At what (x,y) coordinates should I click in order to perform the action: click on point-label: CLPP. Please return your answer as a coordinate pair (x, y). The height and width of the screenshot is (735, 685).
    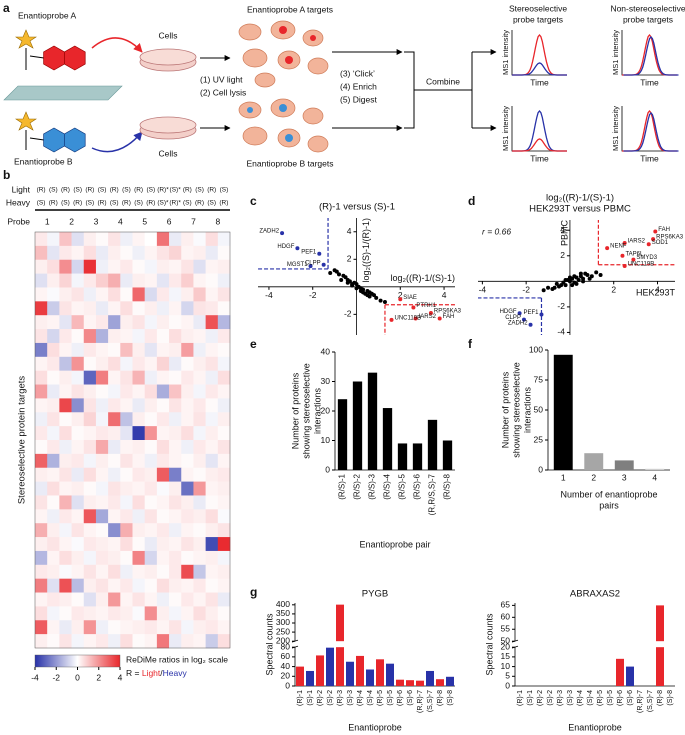
    Looking at the image, I should click on (313, 263).